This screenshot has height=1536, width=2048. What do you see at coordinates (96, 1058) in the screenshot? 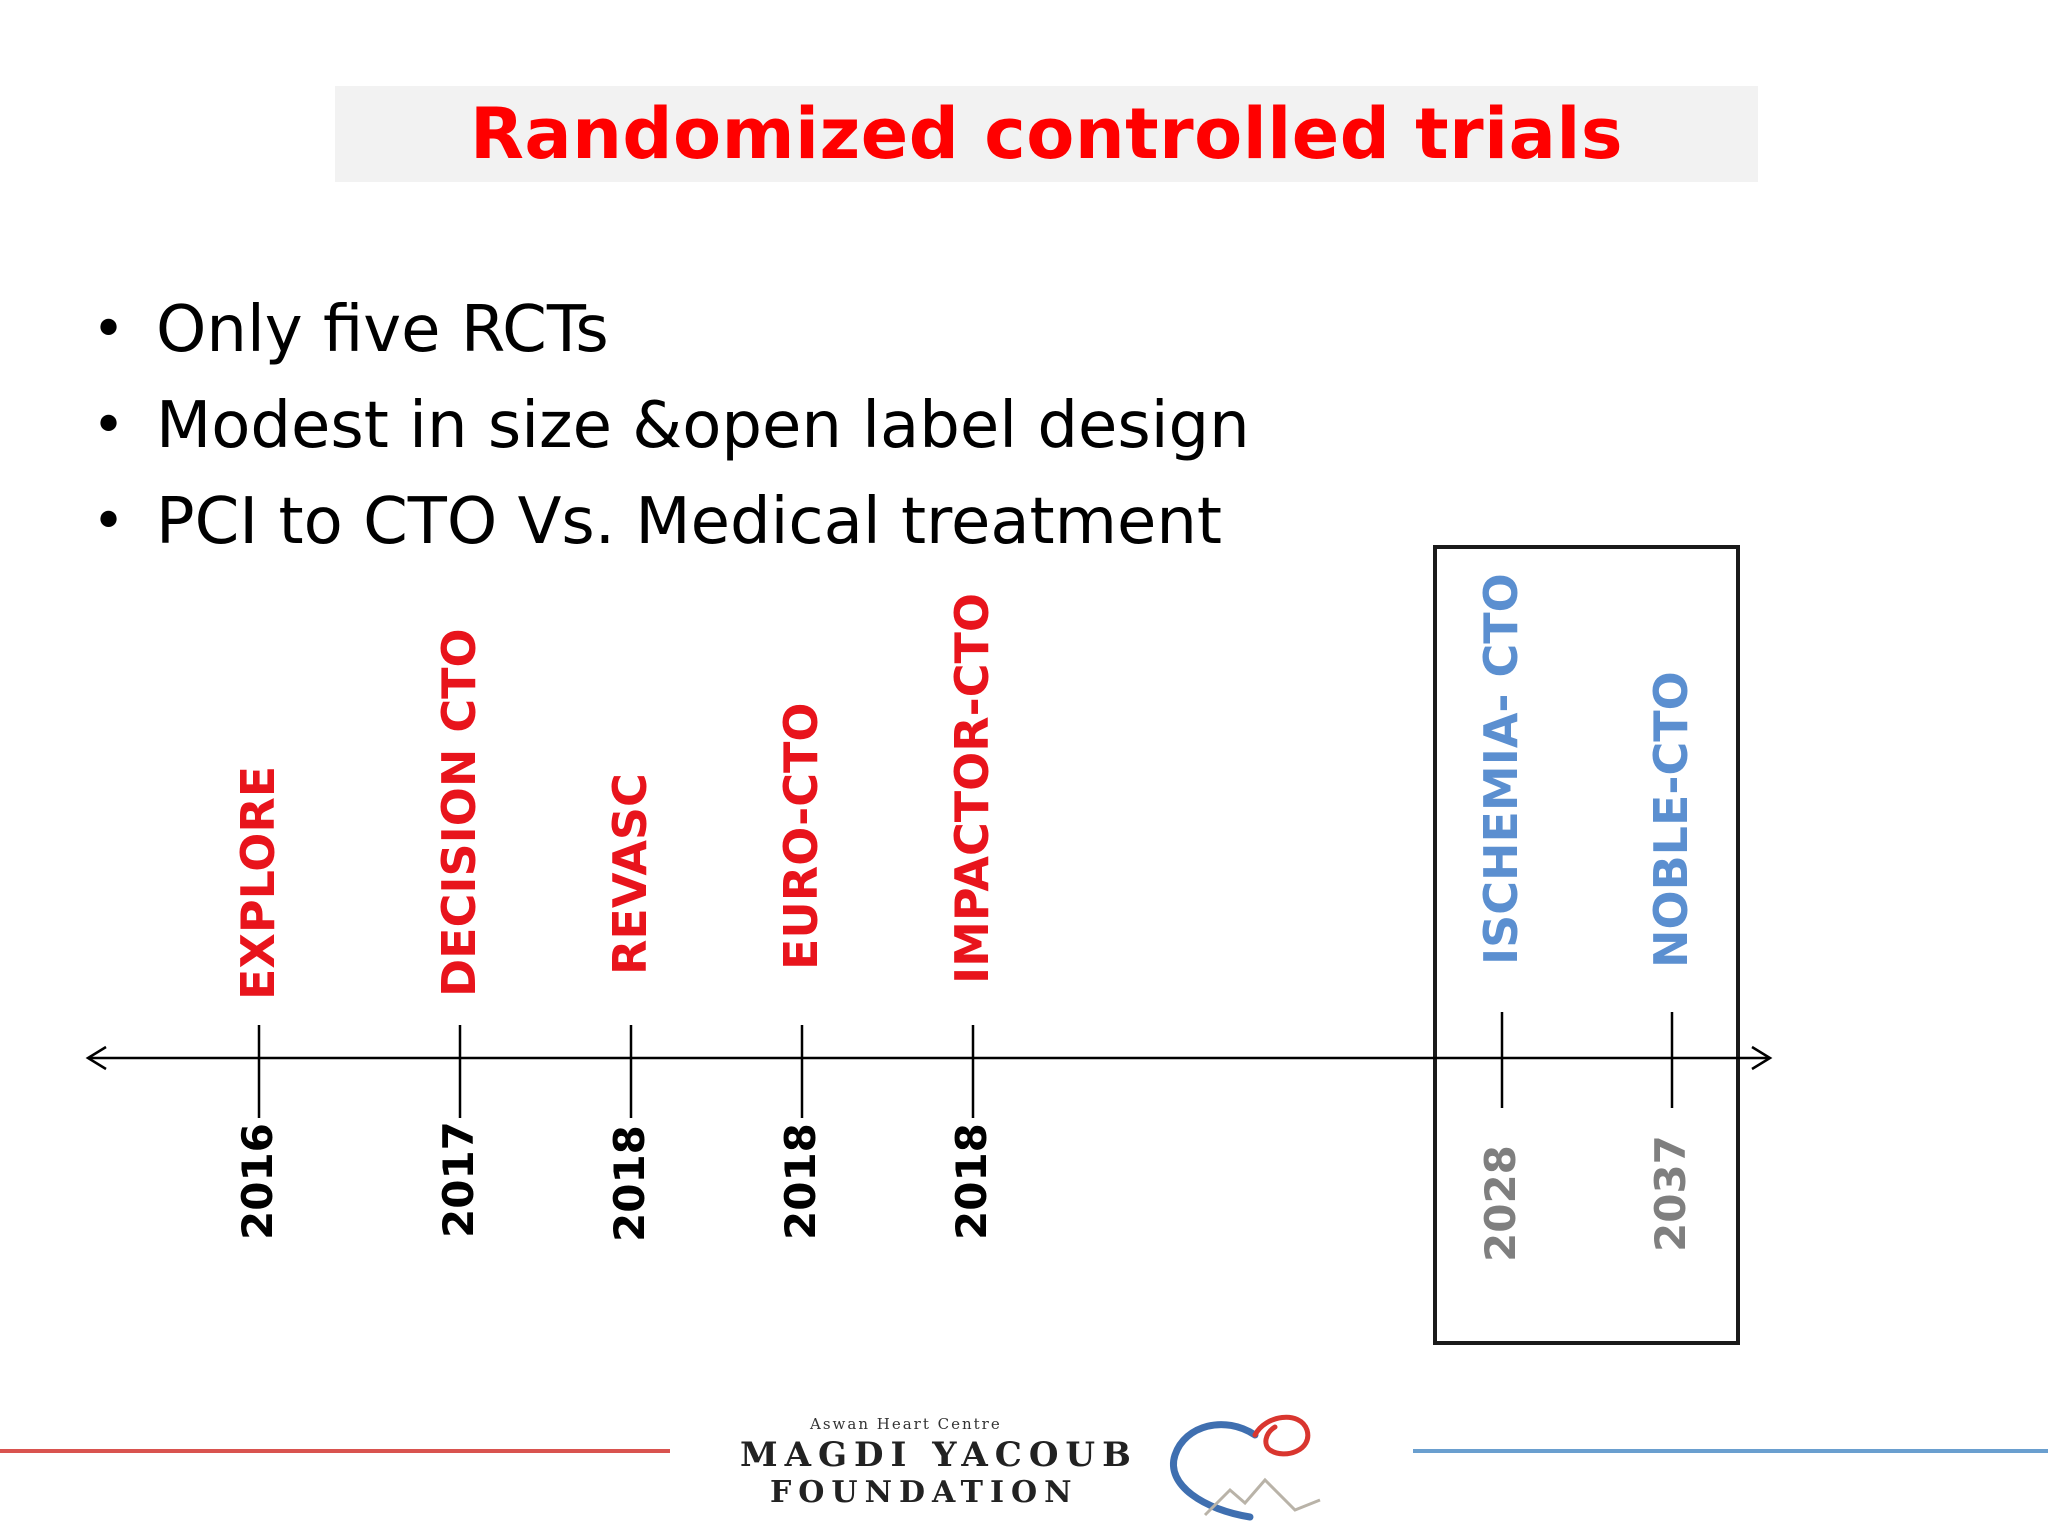
I see `arrow-left-icon` at bounding box center [96, 1058].